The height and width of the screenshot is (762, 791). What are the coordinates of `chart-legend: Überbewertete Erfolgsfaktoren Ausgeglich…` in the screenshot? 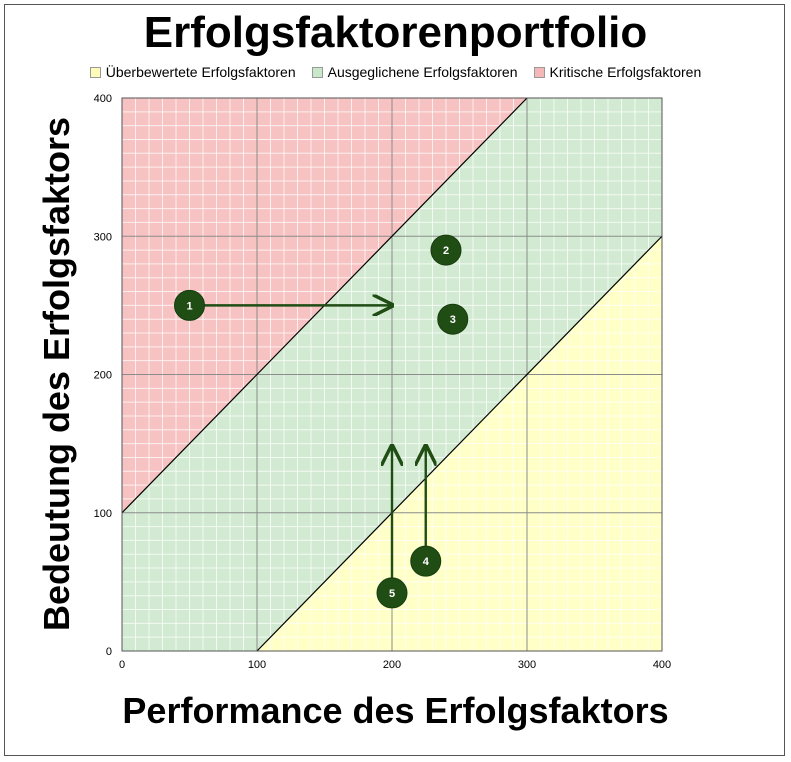 It's located at (395, 72).